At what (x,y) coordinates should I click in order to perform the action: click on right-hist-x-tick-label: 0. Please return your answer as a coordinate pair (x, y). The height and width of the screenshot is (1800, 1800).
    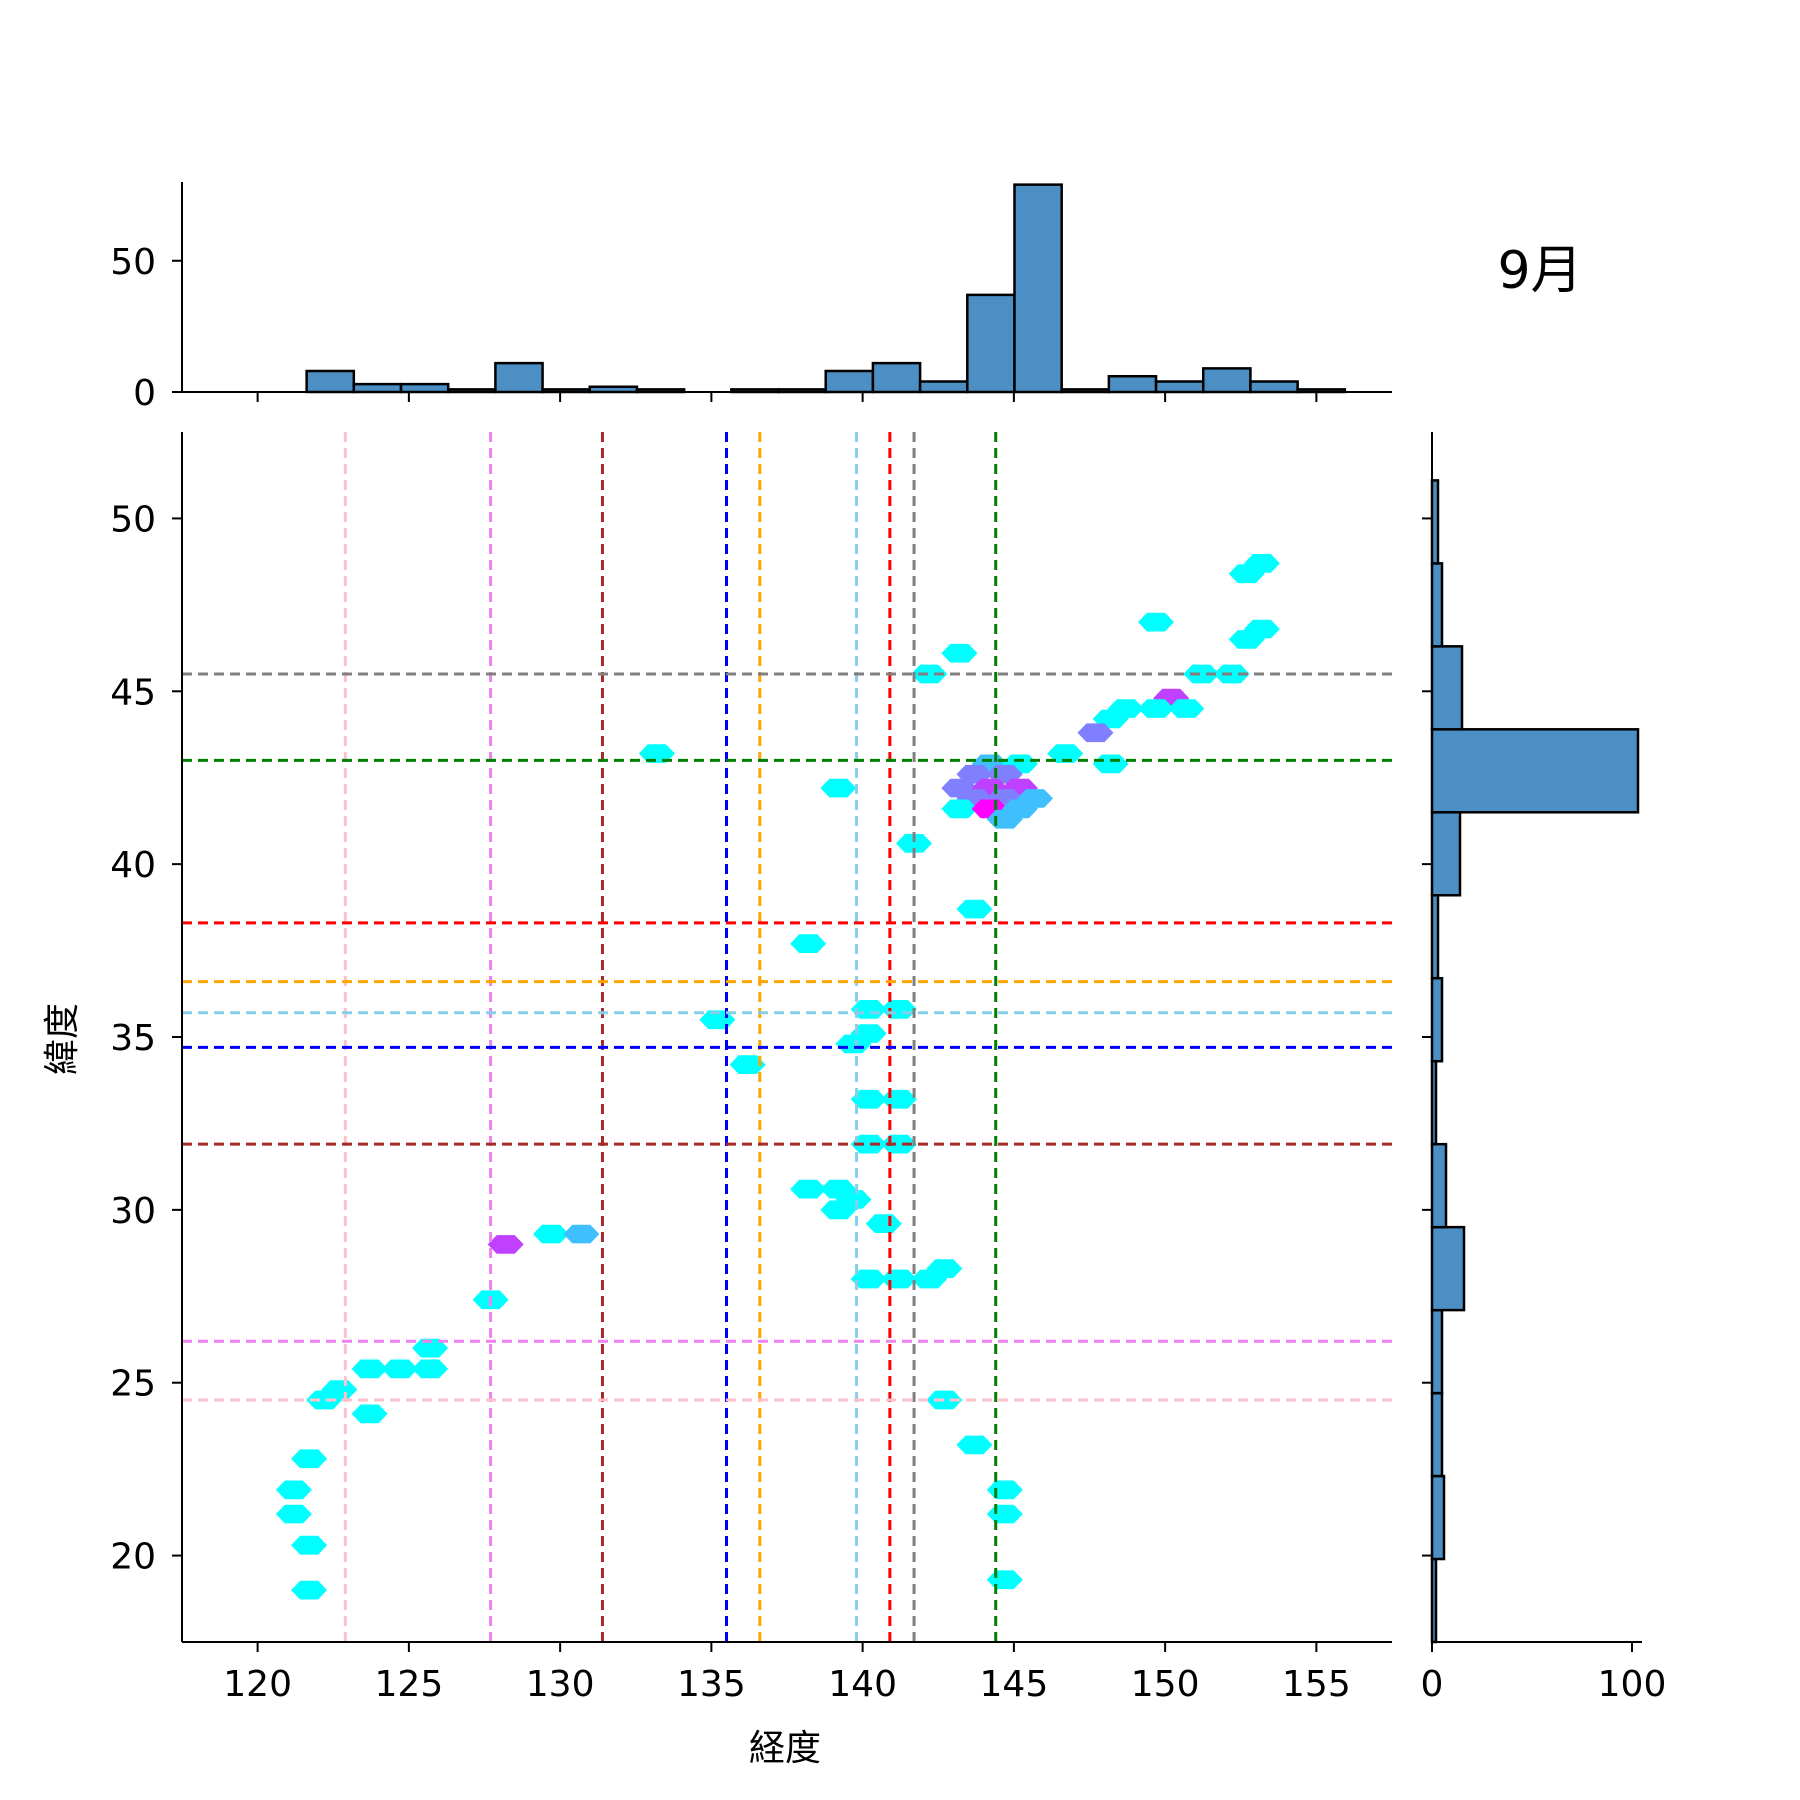
    Looking at the image, I should click on (1432, 1684).